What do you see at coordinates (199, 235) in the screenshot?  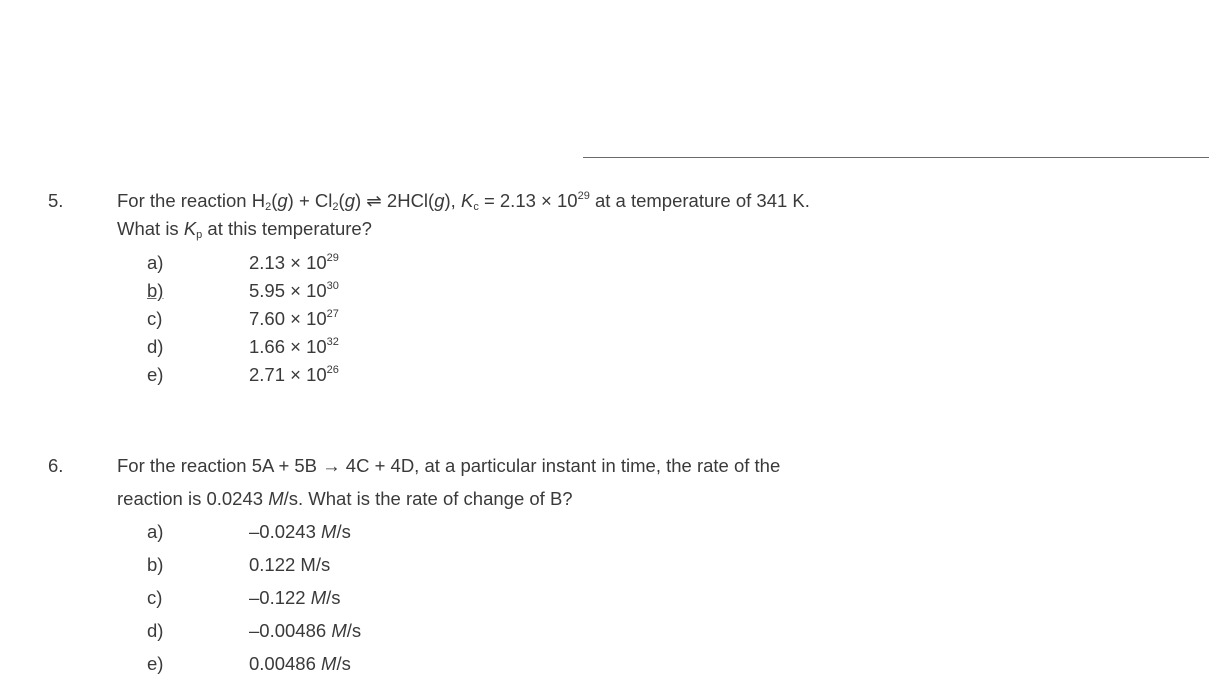 I see `text-segment: p` at bounding box center [199, 235].